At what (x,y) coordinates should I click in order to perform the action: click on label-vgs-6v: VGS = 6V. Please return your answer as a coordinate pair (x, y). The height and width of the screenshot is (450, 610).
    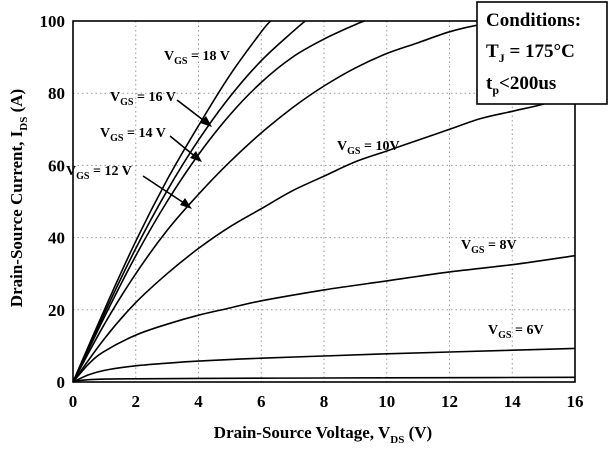
    Looking at the image, I should click on (516, 332).